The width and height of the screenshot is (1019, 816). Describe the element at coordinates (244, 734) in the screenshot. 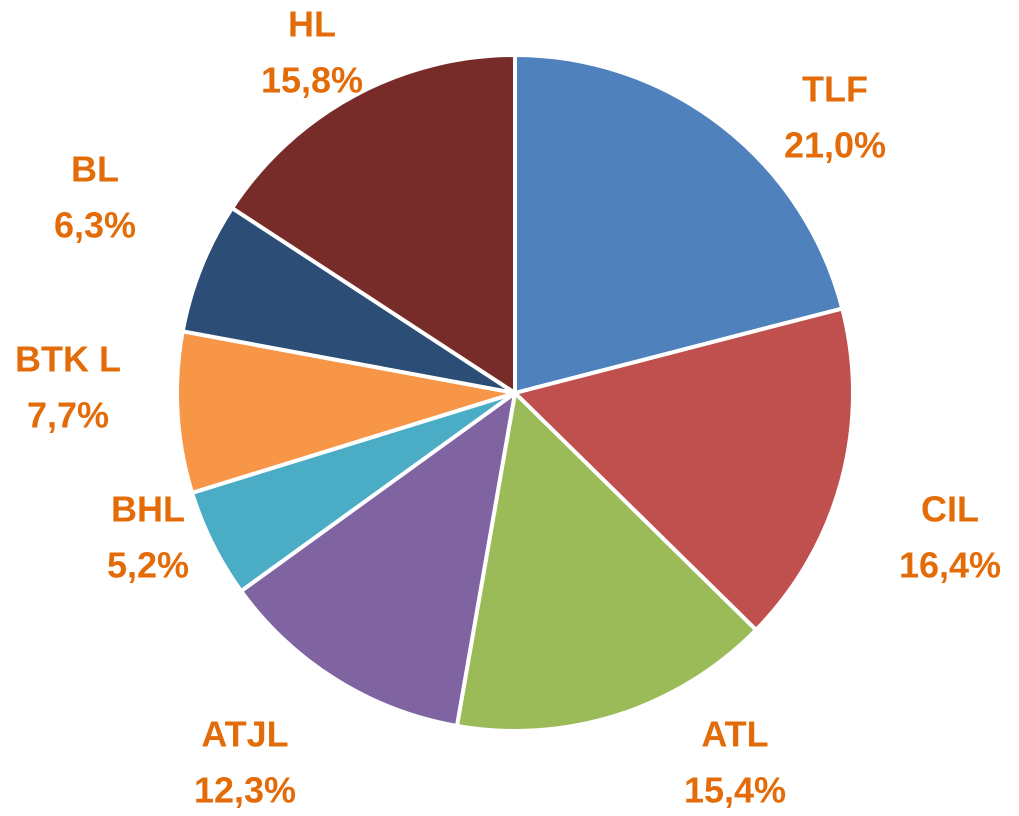

I see `slice-label: ATJL` at that location.